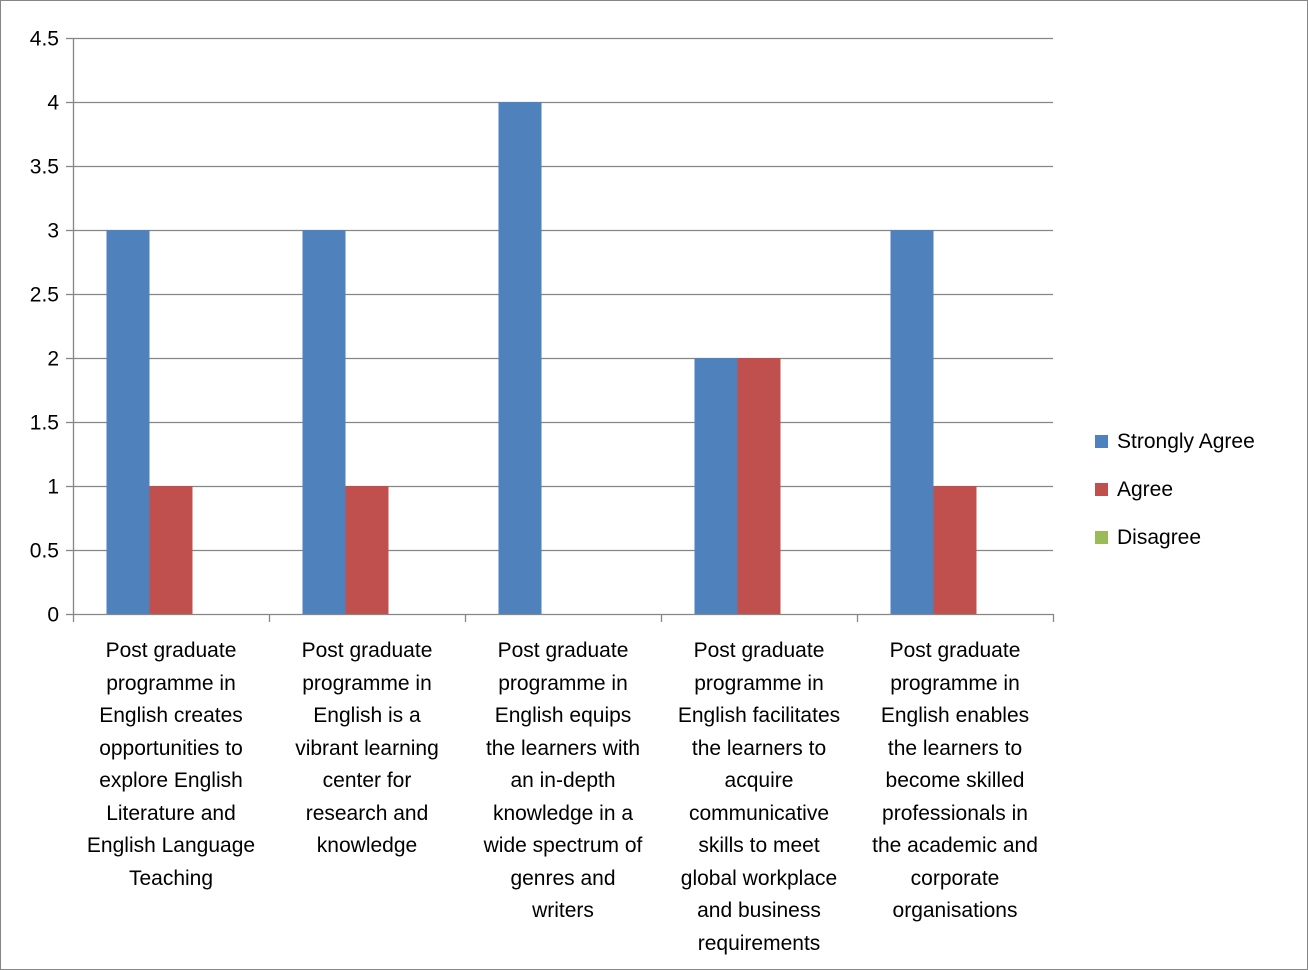 This screenshot has width=1308, height=970. What do you see at coordinates (44, 423) in the screenshot?
I see `y-tick-label: 1.5` at bounding box center [44, 423].